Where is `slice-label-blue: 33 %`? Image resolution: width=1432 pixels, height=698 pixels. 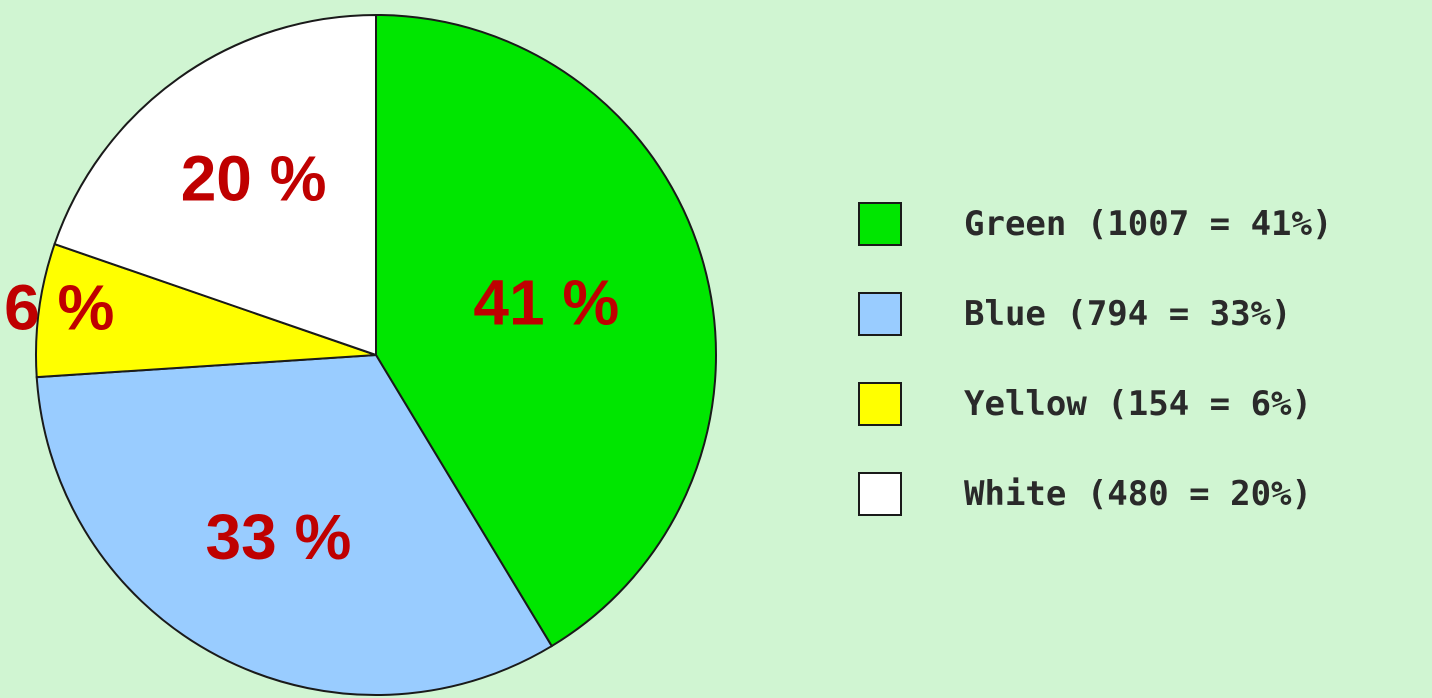
slice-label-blue: 33 % is located at coordinates (278, 537).